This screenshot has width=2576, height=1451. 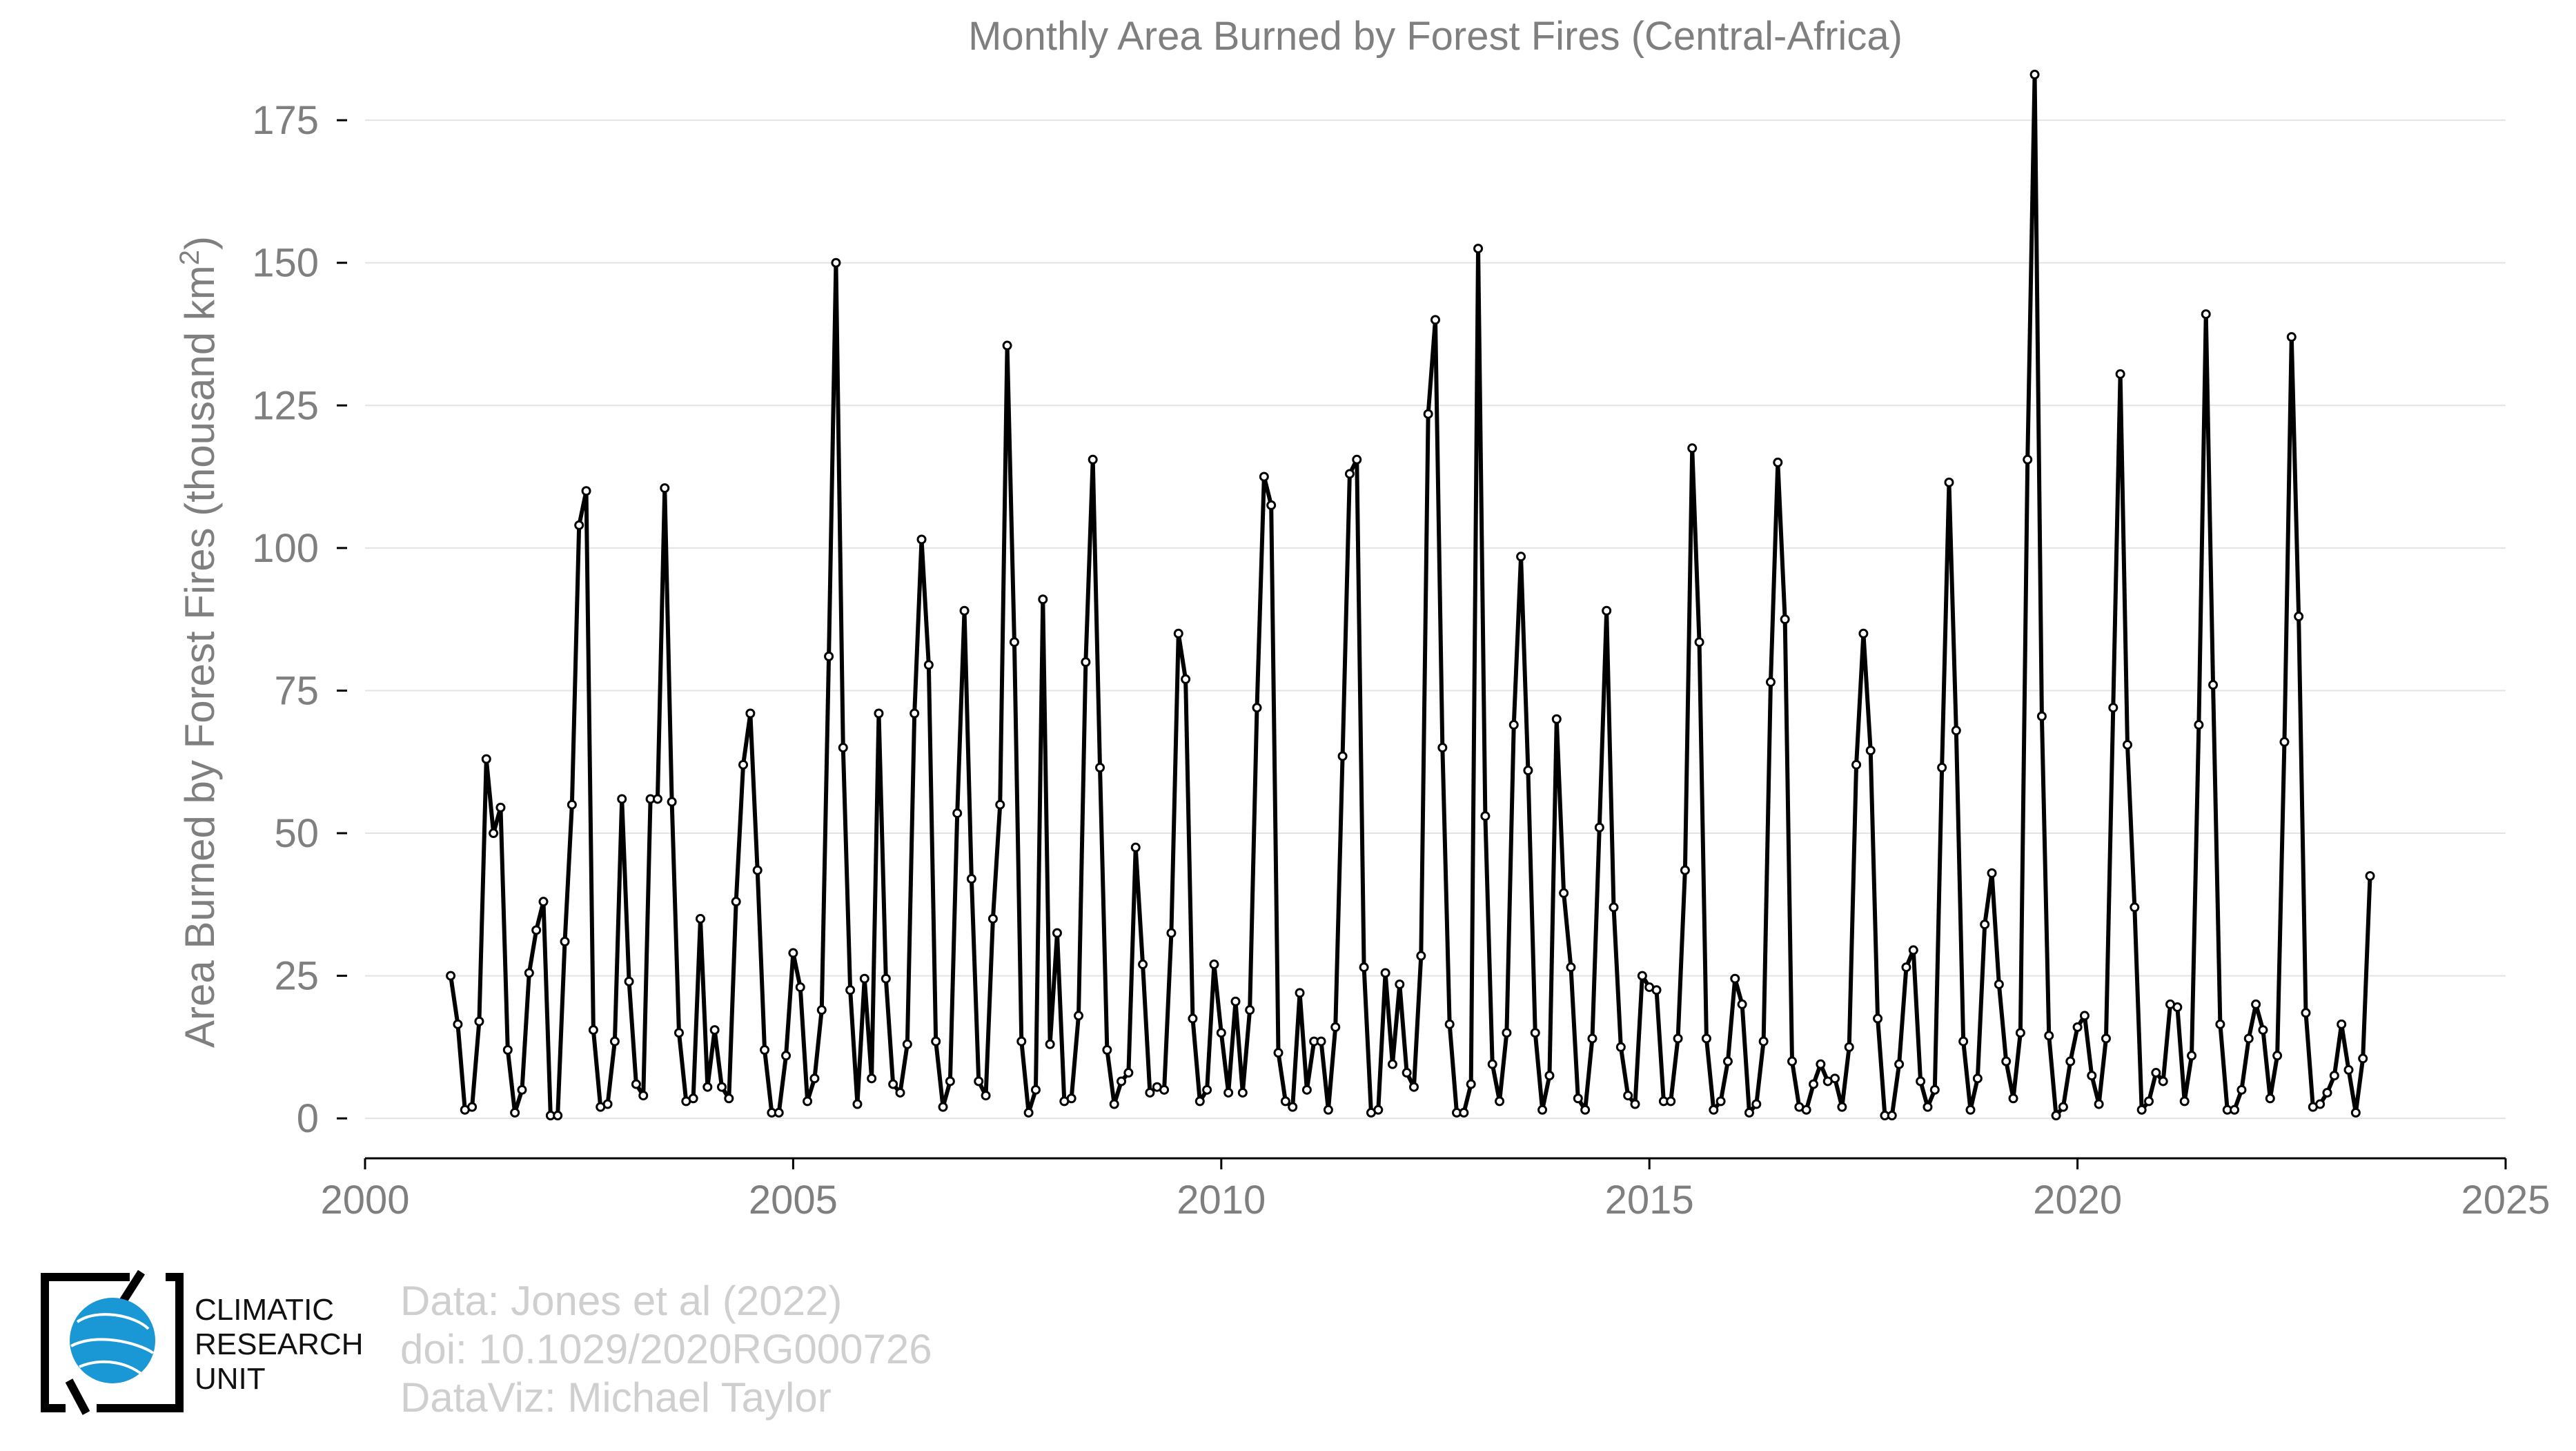 I want to click on logo-text-climatic: CLIMATIC, so click(x=264, y=1310).